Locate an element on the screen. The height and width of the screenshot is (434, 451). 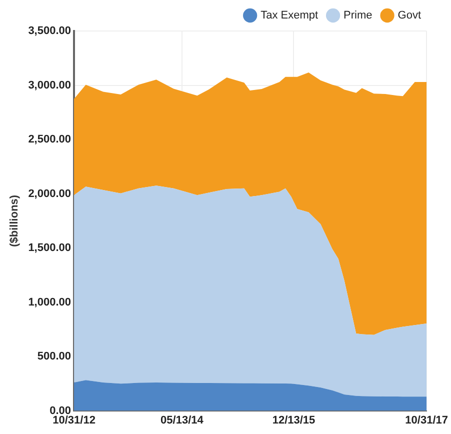
y-tick-label: 500.00 is located at coordinates (54, 356).